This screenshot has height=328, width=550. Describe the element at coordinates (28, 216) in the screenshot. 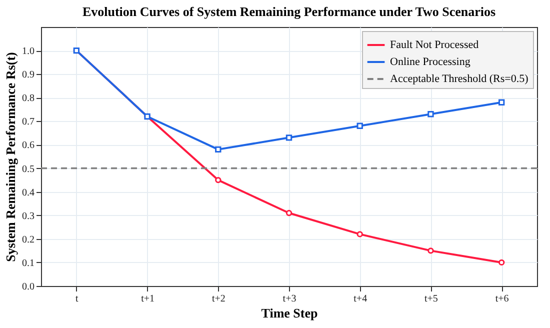

I see `y-tick-label: 0.3` at that location.